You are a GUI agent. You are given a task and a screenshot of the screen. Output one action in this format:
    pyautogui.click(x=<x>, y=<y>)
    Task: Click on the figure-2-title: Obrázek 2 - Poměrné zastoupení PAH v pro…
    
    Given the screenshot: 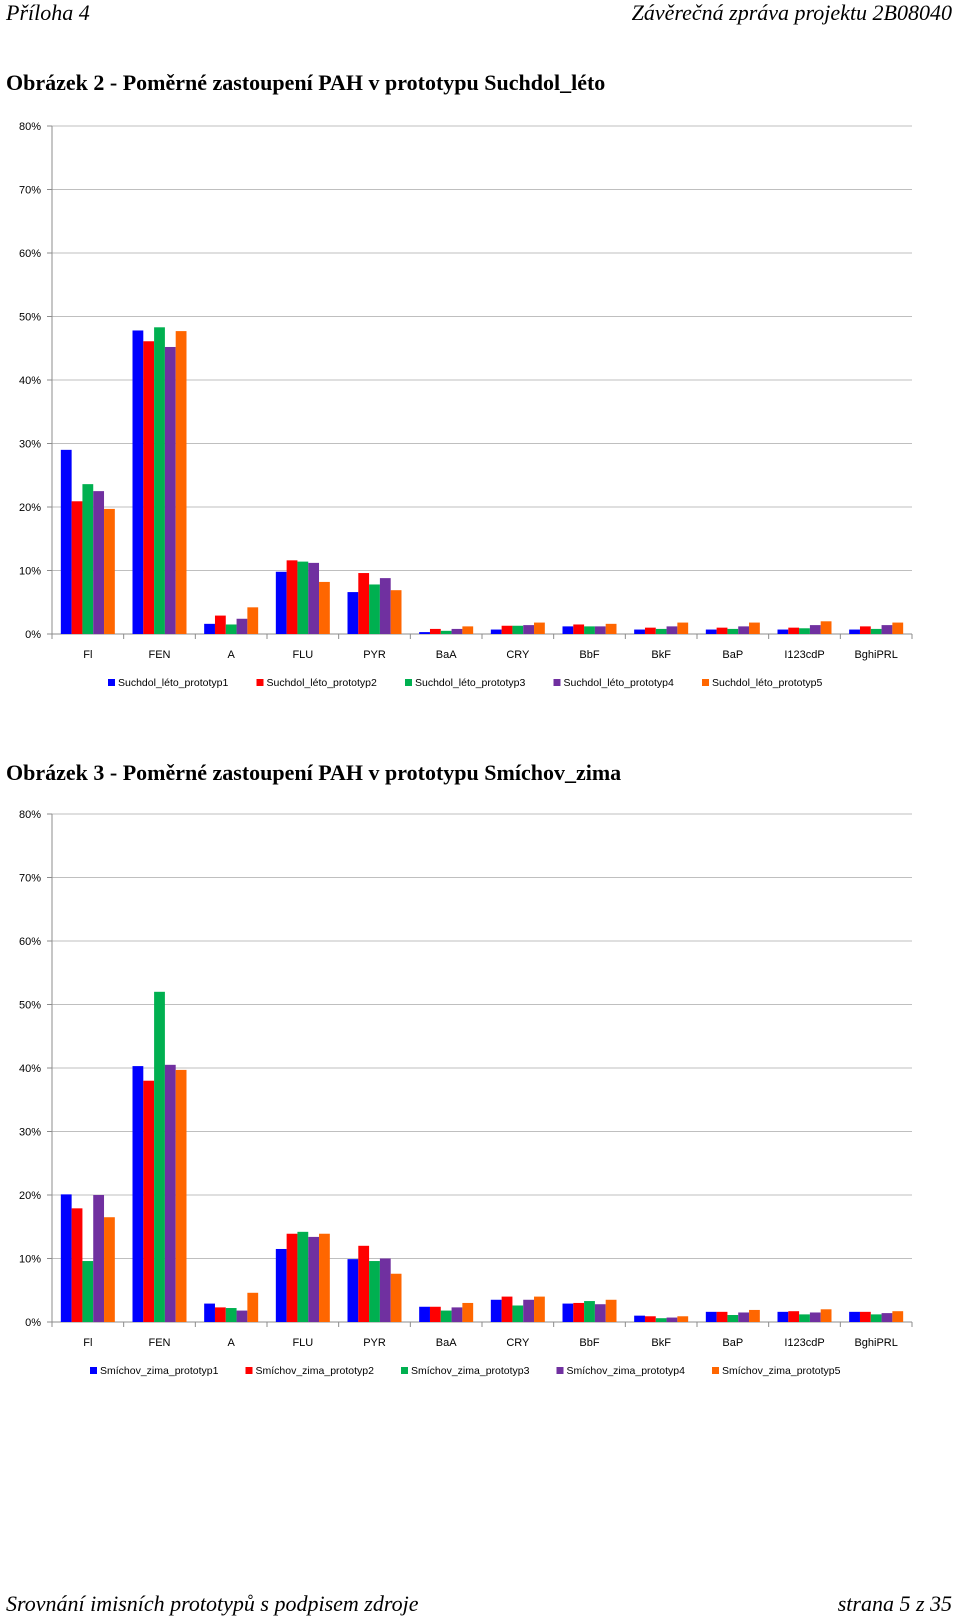 What is the action you would take?
    pyautogui.click(x=306, y=82)
    